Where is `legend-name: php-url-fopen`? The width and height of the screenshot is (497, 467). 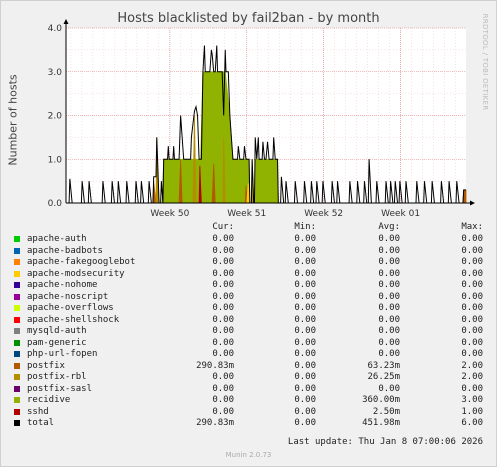
legend-name: php-url-fopen is located at coordinates (62, 354).